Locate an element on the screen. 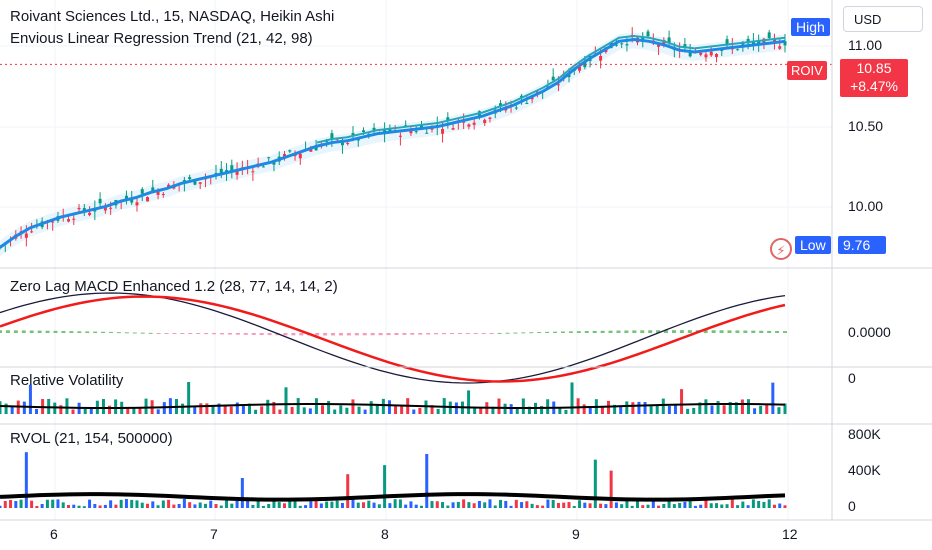  x-tick-label: 12 is located at coordinates (790, 534).